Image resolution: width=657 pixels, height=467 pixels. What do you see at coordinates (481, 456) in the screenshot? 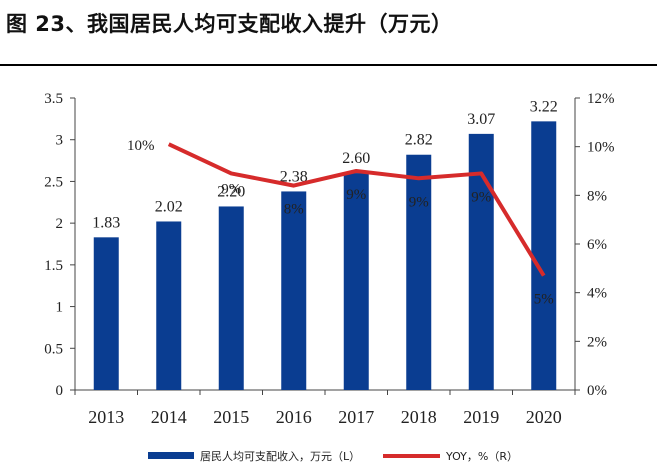
I see `legend-line-label: YOY，%（R）` at bounding box center [481, 456].